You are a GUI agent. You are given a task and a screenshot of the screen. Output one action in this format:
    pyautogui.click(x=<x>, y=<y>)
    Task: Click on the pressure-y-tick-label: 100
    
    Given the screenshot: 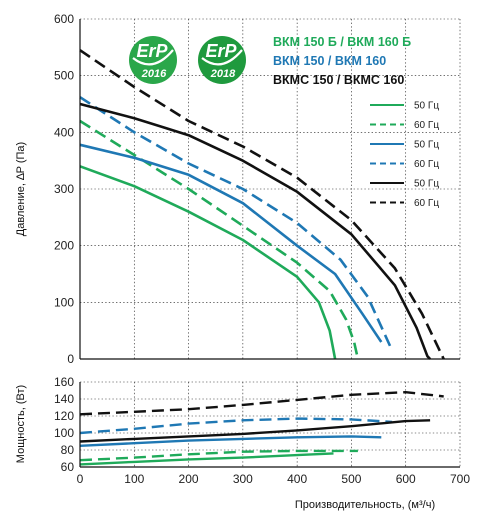 What is the action you would take?
    pyautogui.click(x=64, y=302)
    